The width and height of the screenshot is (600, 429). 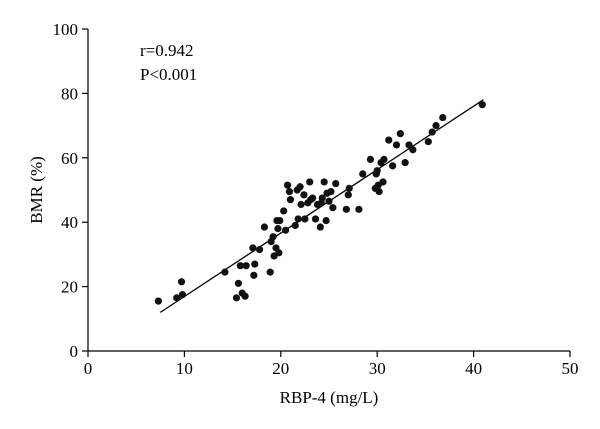 I want to click on y-axis-title: BMR (%), so click(x=36, y=190).